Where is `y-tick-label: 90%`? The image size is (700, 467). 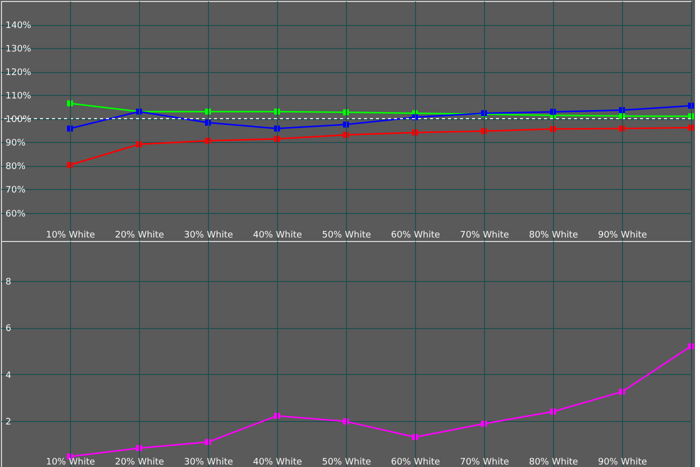 y-tick-label: 90% is located at coordinates (16, 143).